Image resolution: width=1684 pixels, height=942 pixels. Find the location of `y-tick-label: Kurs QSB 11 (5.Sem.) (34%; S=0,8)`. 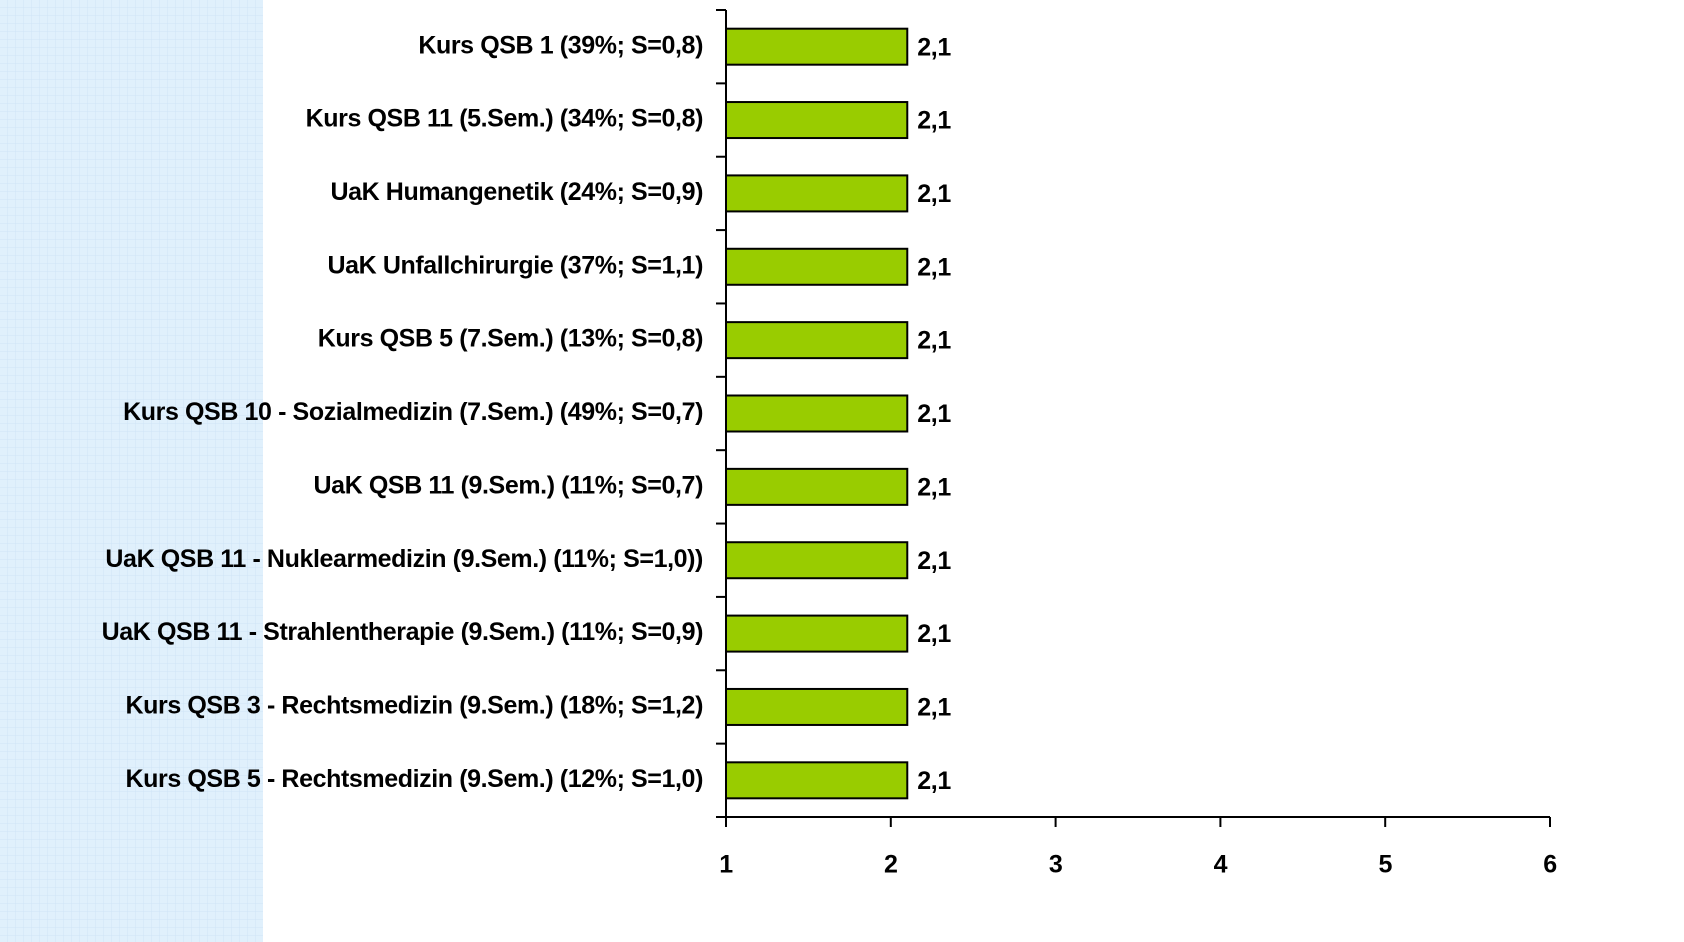

y-tick-label: Kurs QSB 11 (5.Sem.) (34%; S=0,8) is located at coordinates (504, 119).